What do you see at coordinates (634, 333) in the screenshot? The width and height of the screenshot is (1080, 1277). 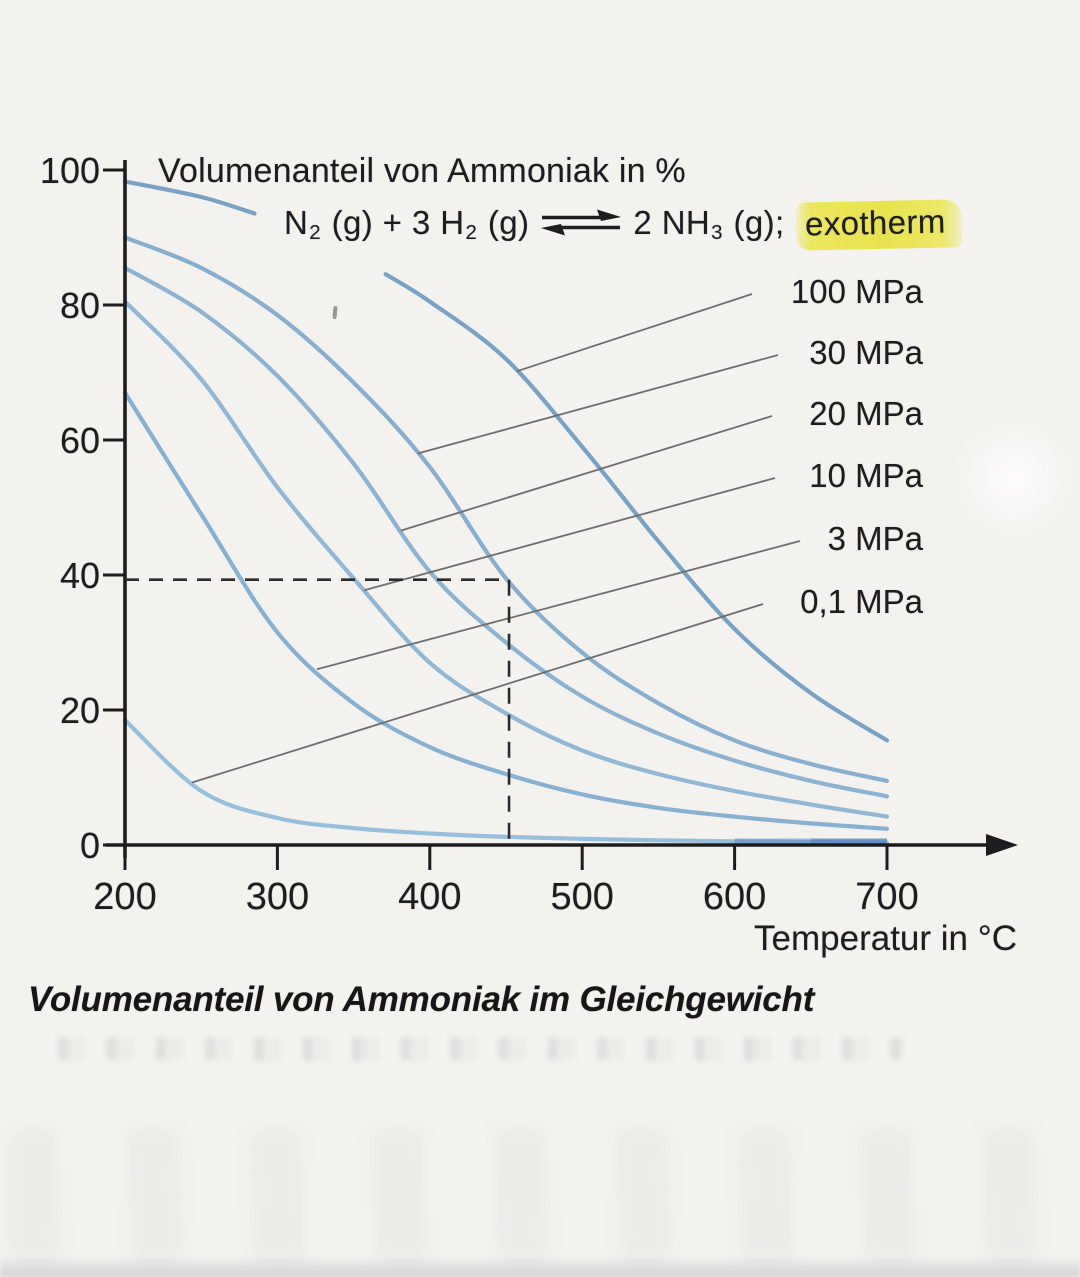 I see `legend-leader-line-100-mpa` at bounding box center [634, 333].